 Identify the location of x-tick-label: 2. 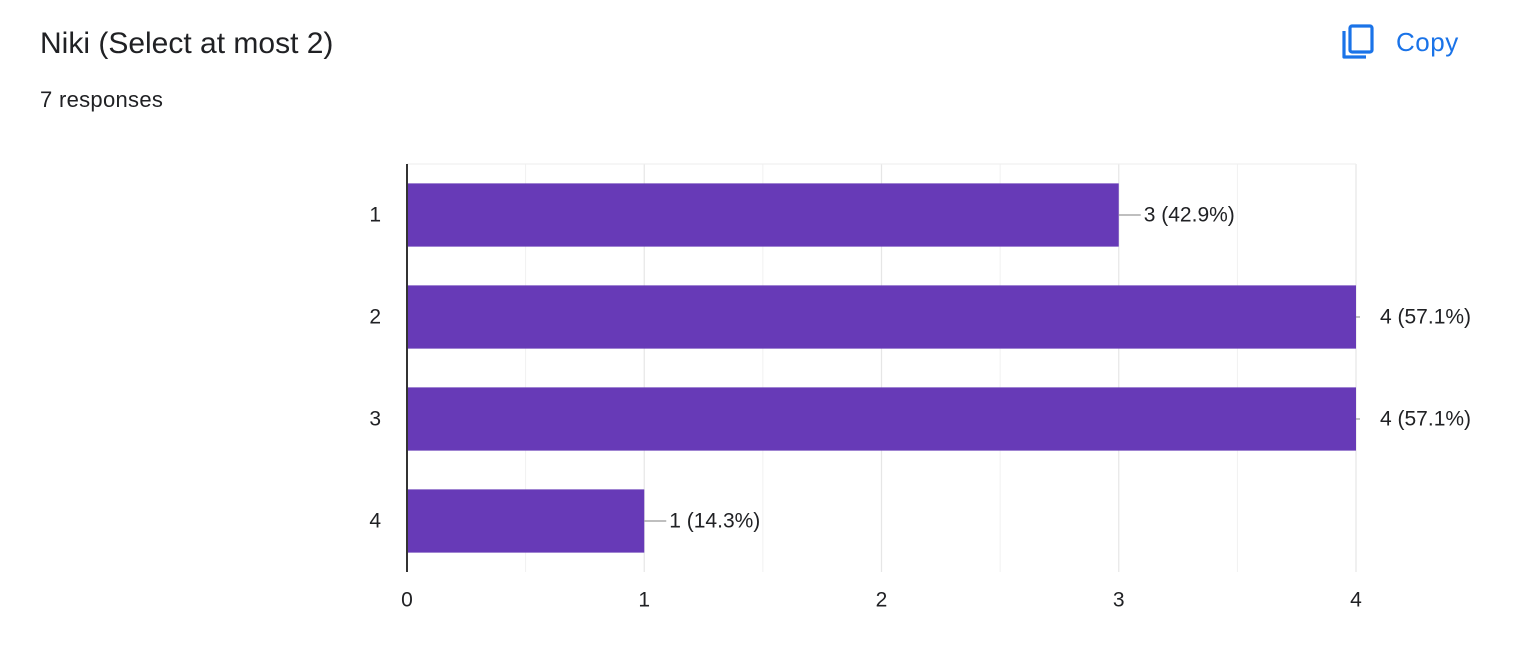
(882, 600).